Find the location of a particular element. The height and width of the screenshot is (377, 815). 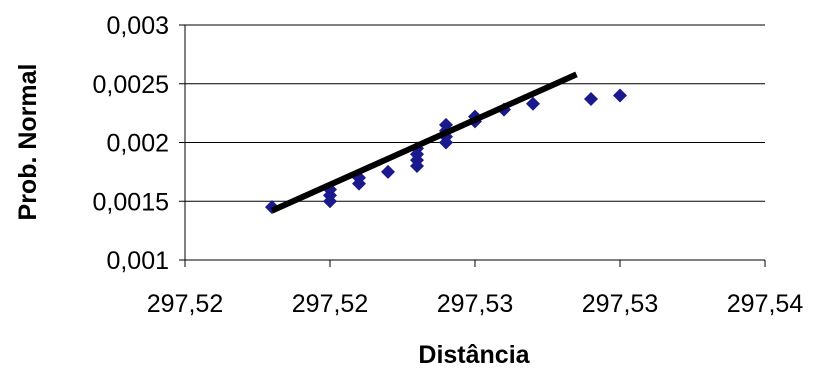

y-tick-label: 0,0025 is located at coordinates (131, 85).